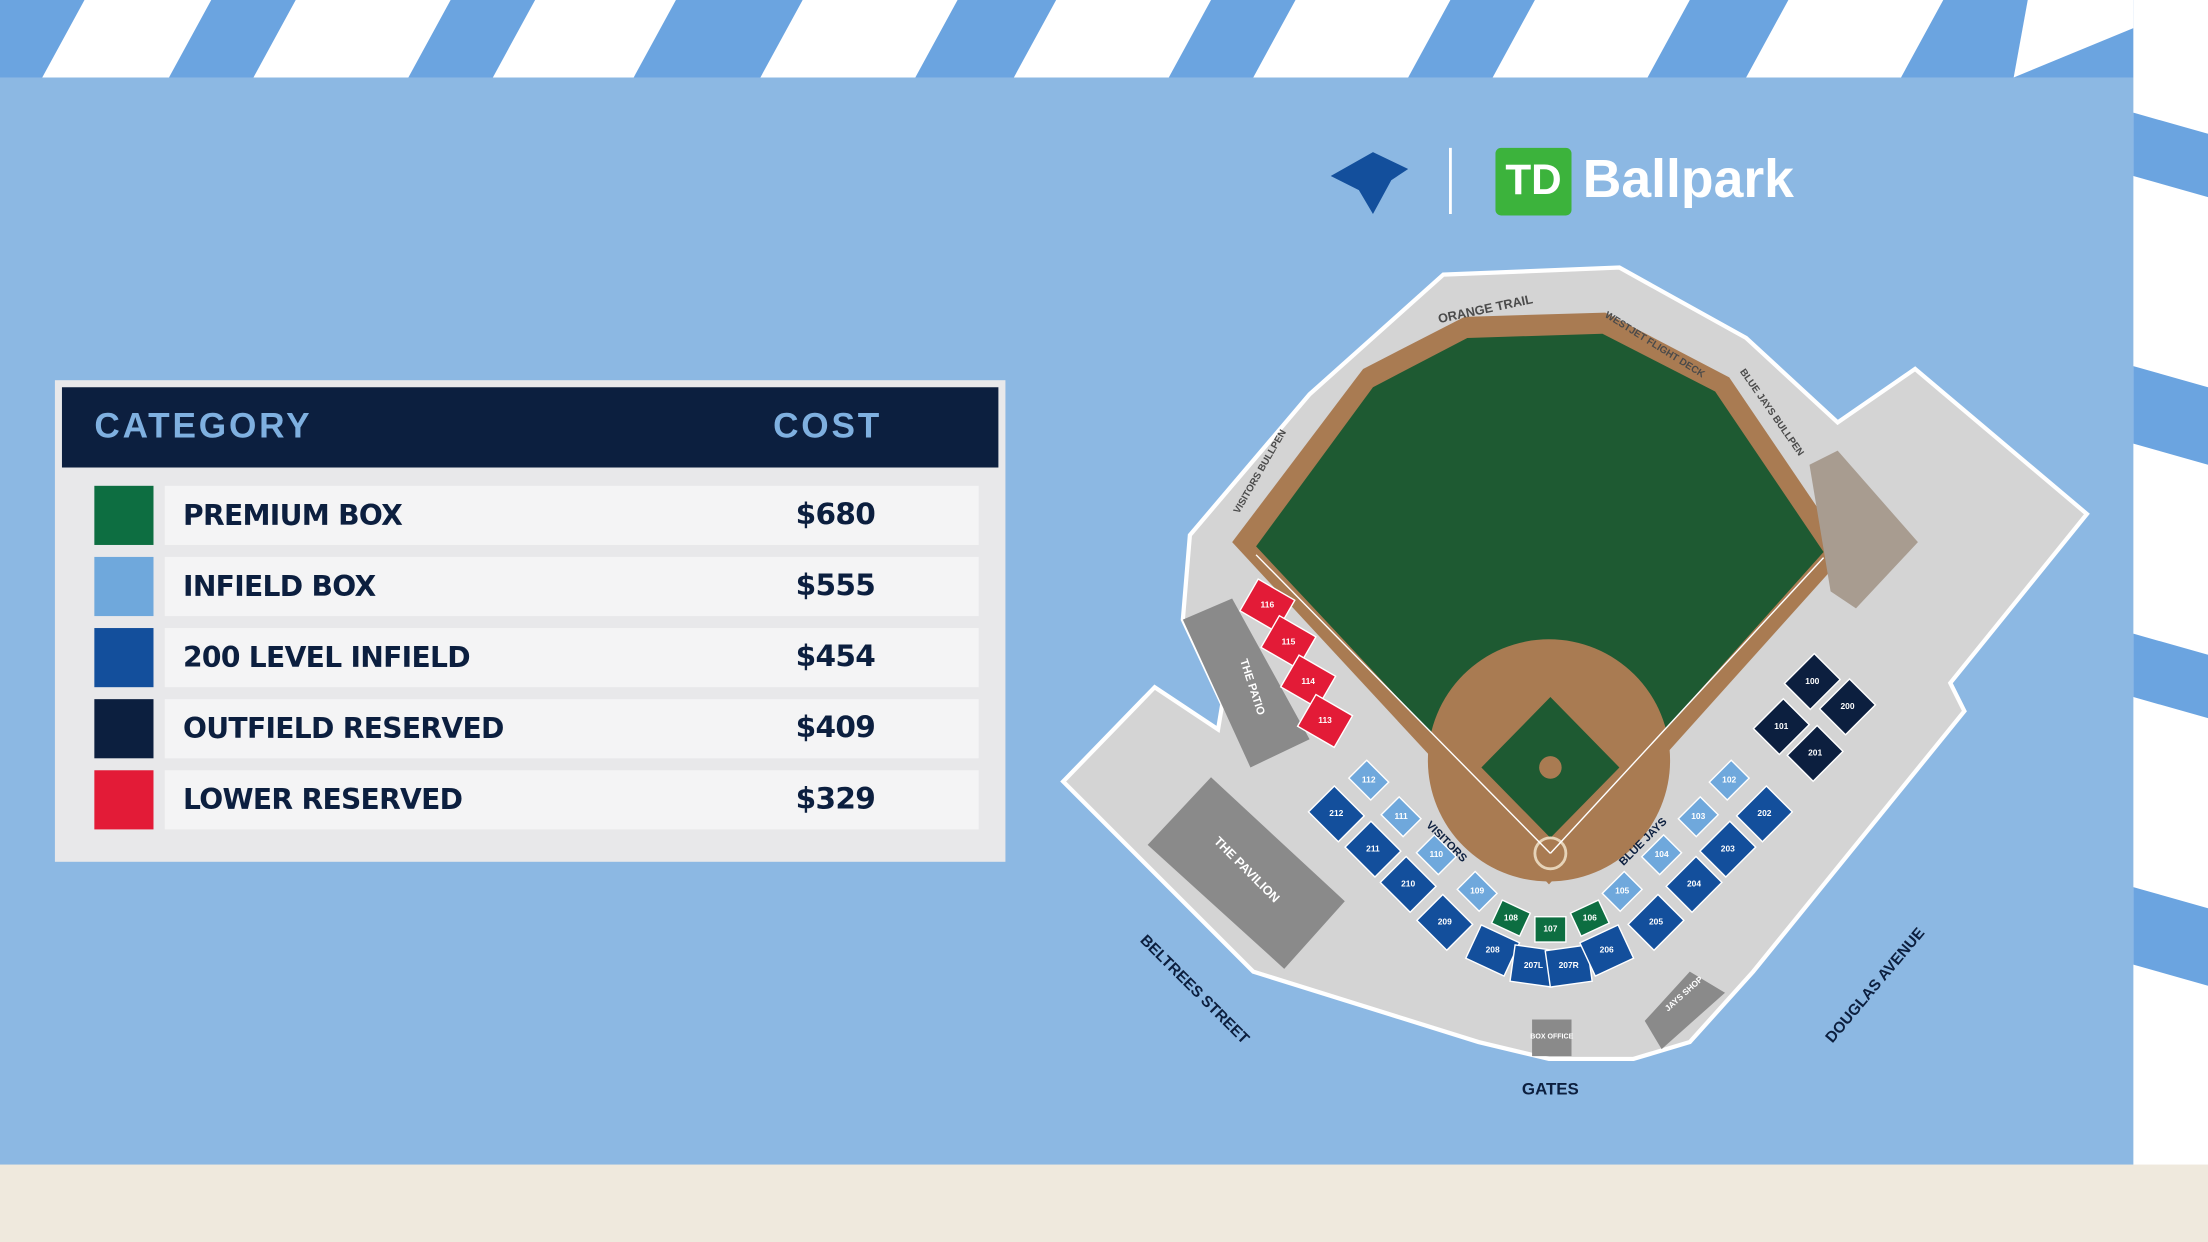 The image size is (2208, 1242). What do you see at coordinates (2170, 549) in the screenshot?
I see `right-stripes` at bounding box center [2170, 549].